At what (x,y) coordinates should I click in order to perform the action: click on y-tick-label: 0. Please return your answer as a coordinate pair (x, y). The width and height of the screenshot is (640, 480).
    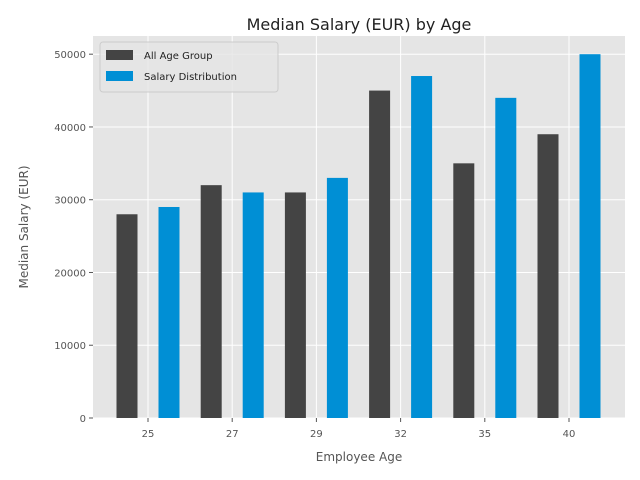
    Looking at the image, I should click on (83, 419).